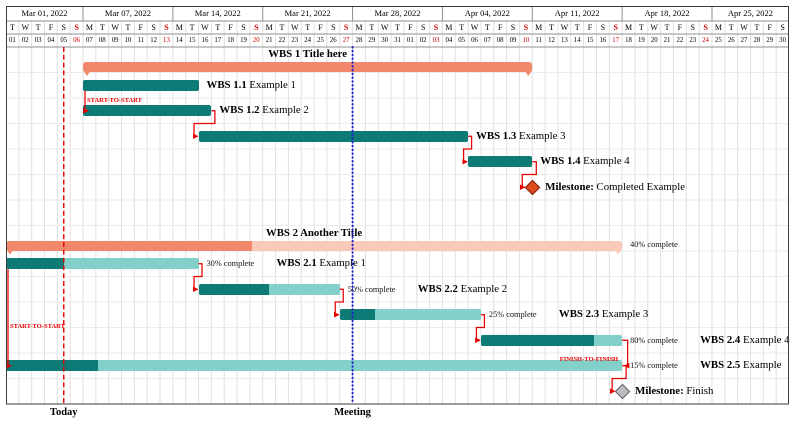 This screenshot has width=794, height=430. Describe the element at coordinates (129, 245) in the screenshot. I see `group-bar-progress` at that location.